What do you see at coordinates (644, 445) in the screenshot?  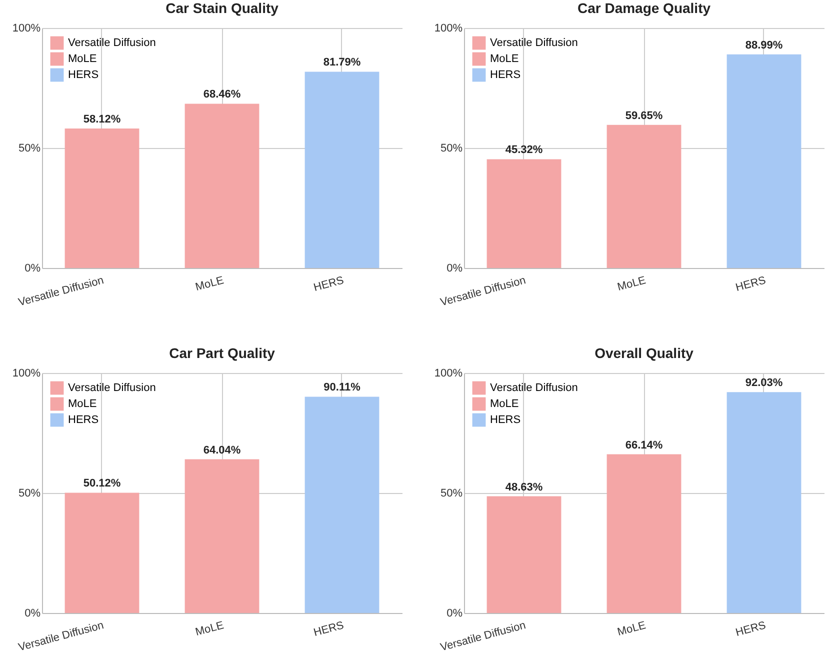 I see `data-label: 66.14%` at bounding box center [644, 445].